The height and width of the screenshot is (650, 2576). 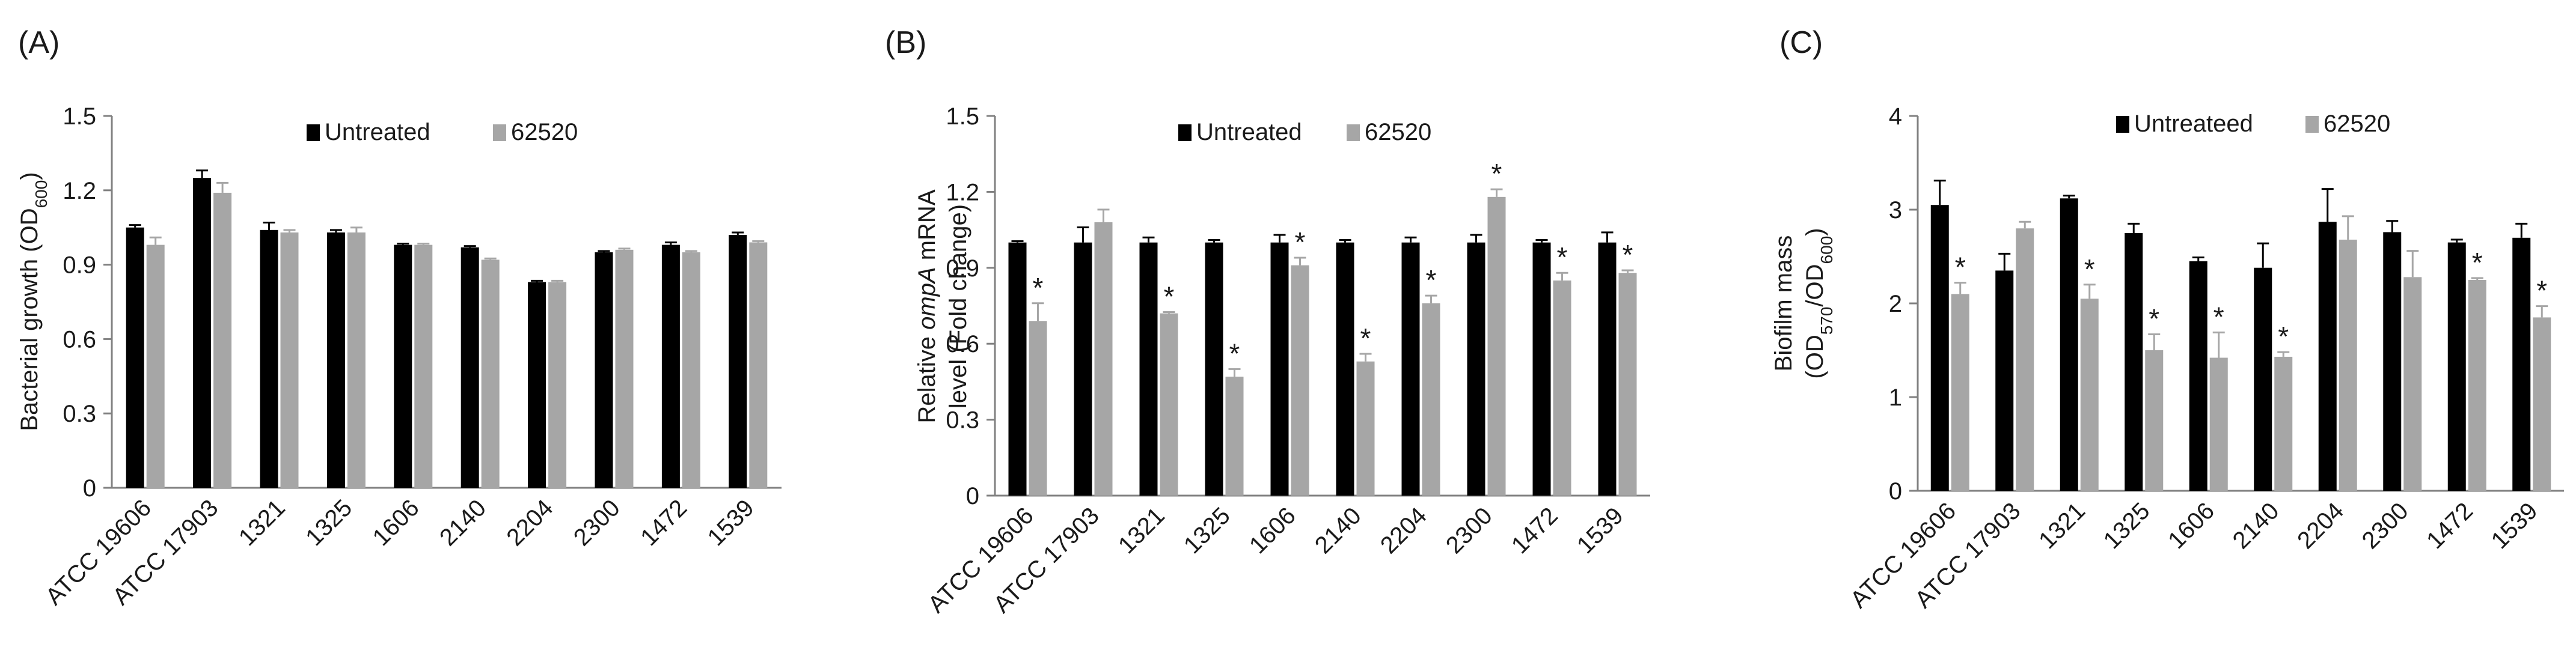 What do you see at coordinates (1803, 303) in the screenshot?
I see `y-axis-title: Biofilm mass (OD570/OD600)` at bounding box center [1803, 303].